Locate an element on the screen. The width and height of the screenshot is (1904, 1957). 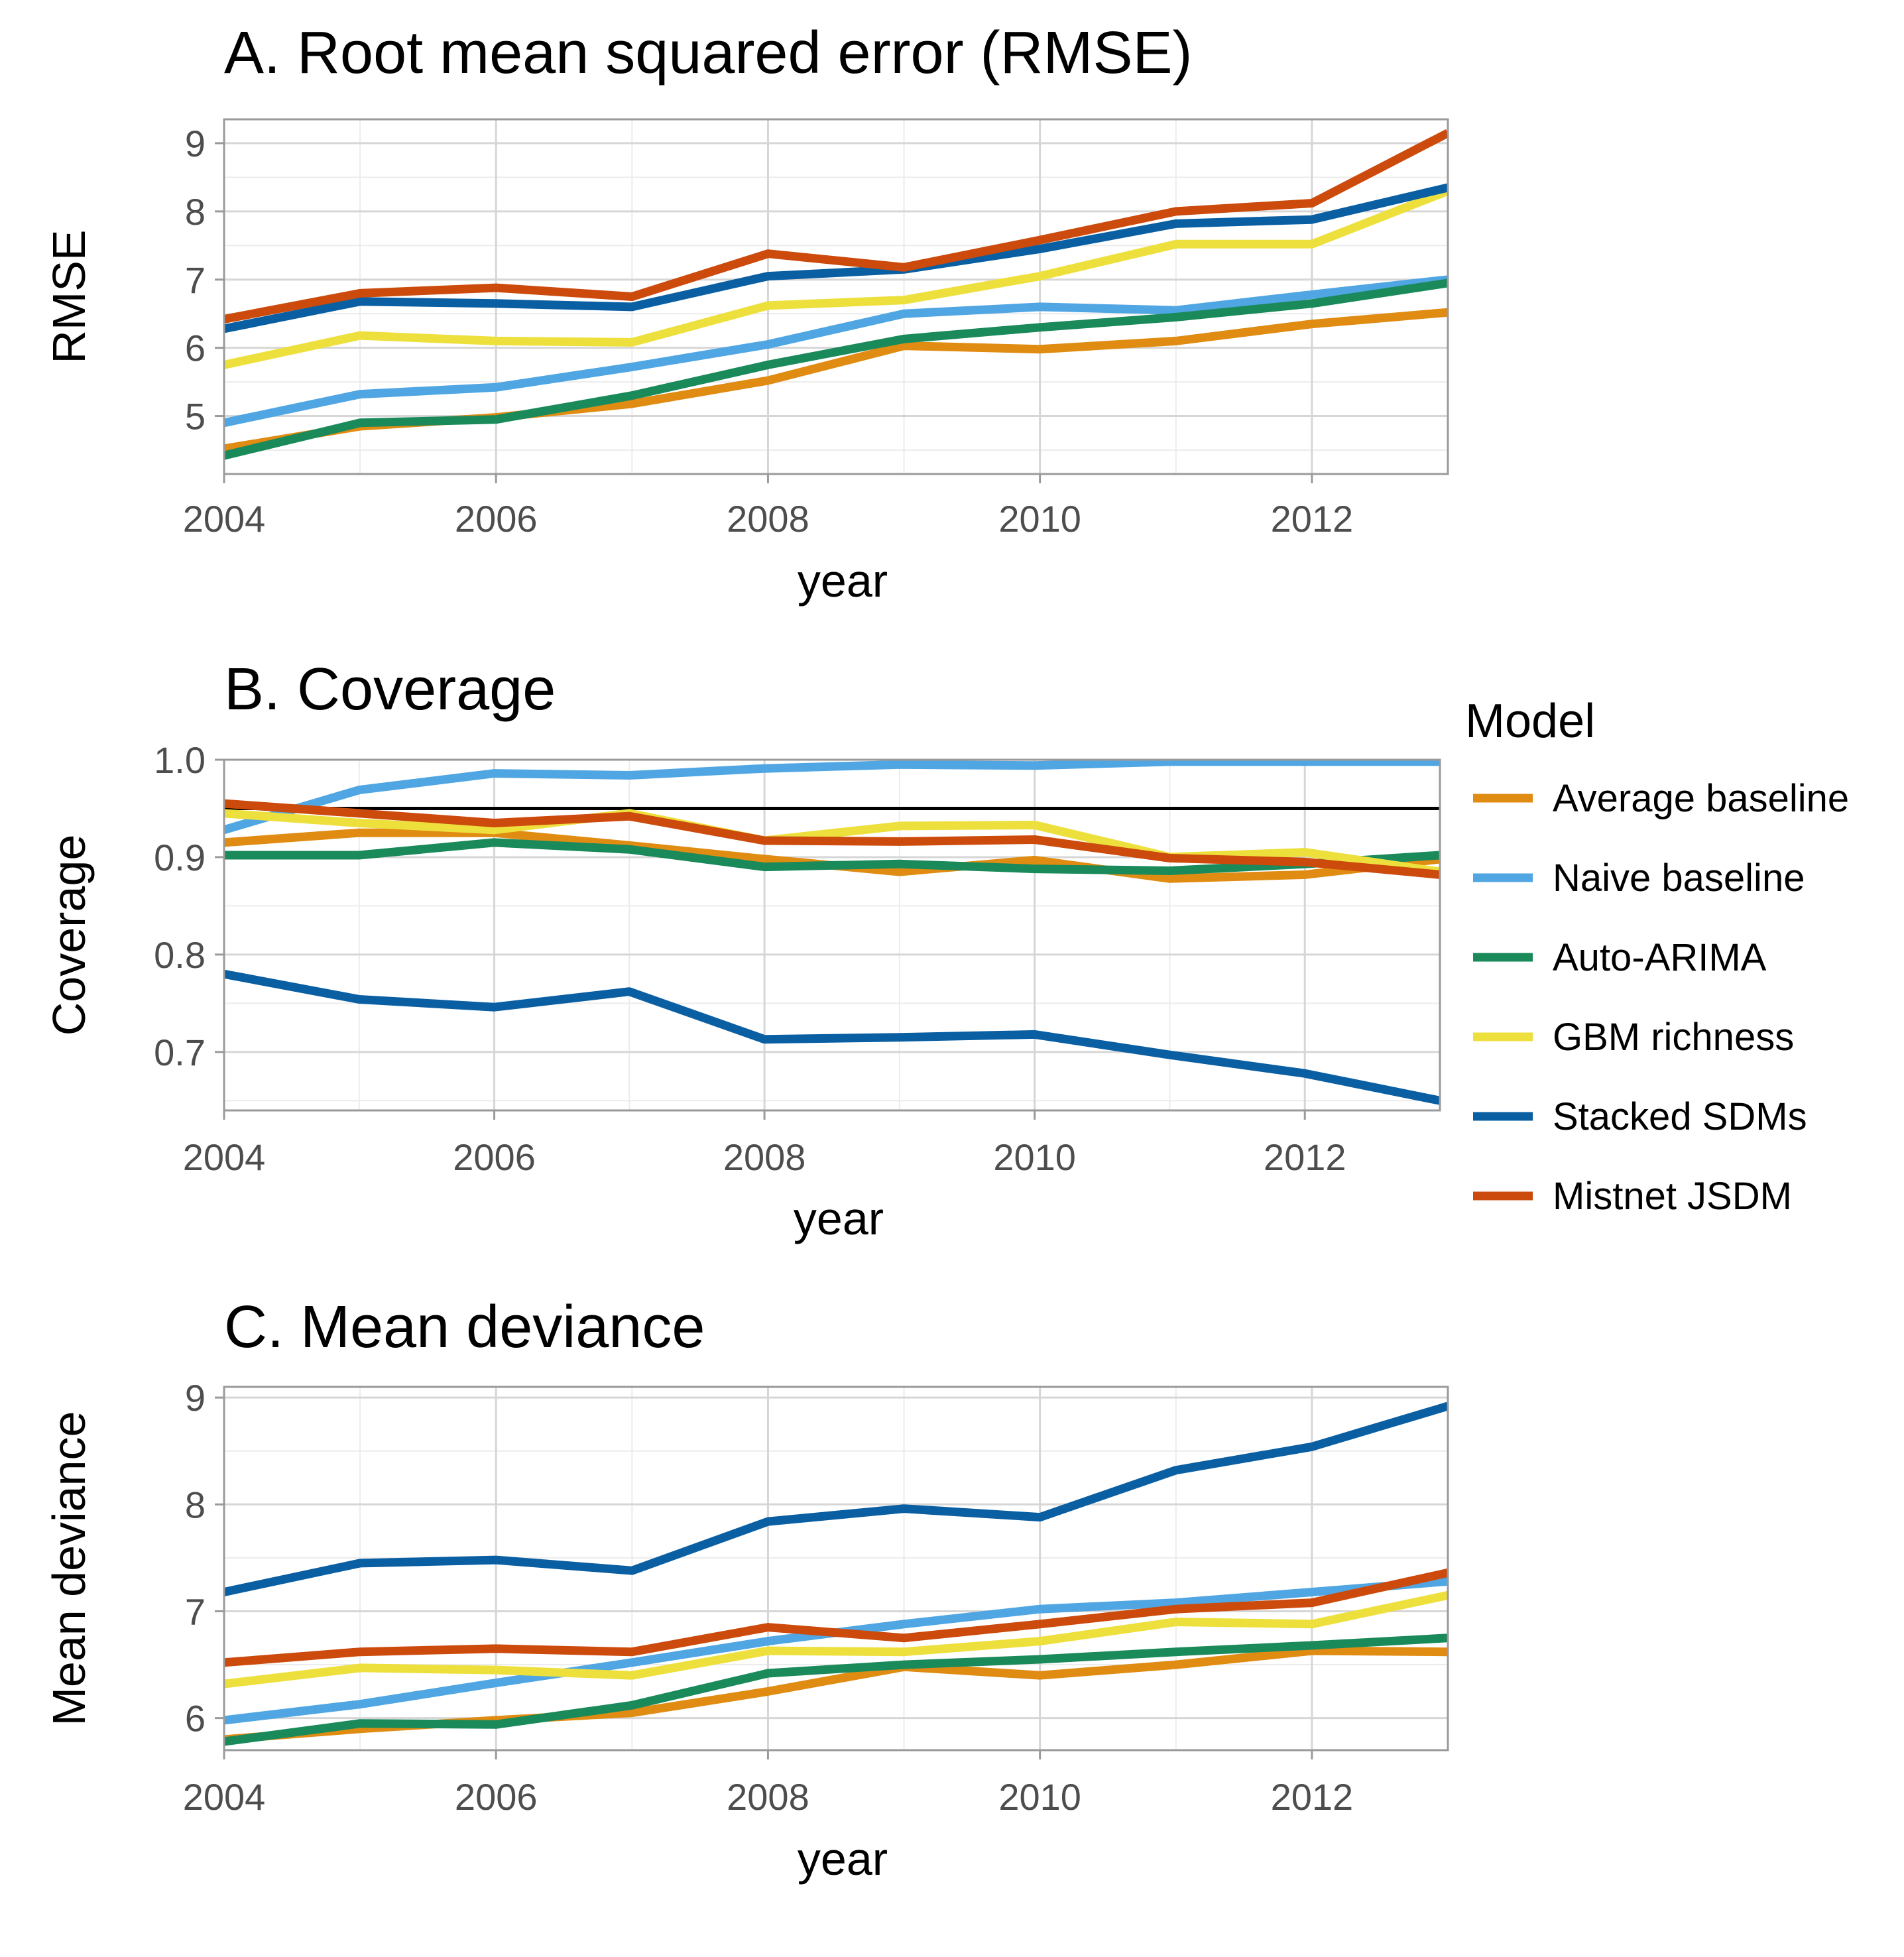
legend-item: Mistnet JSDM is located at coordinates (1632, 1196).